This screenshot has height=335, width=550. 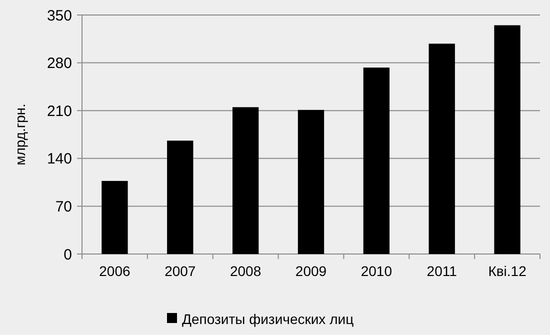 What do you see at coordinates (59, 63) in the screenshot?
I see `y-tick-label: 280` at bounding box center [59, 63].